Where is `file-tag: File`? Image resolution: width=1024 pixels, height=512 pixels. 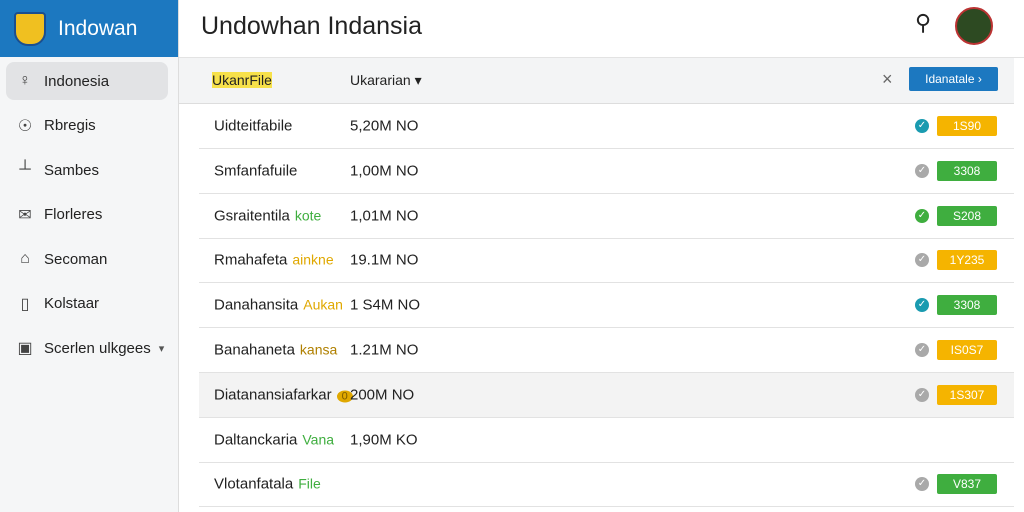
file-tag: File is located at coordinates (309, 483).